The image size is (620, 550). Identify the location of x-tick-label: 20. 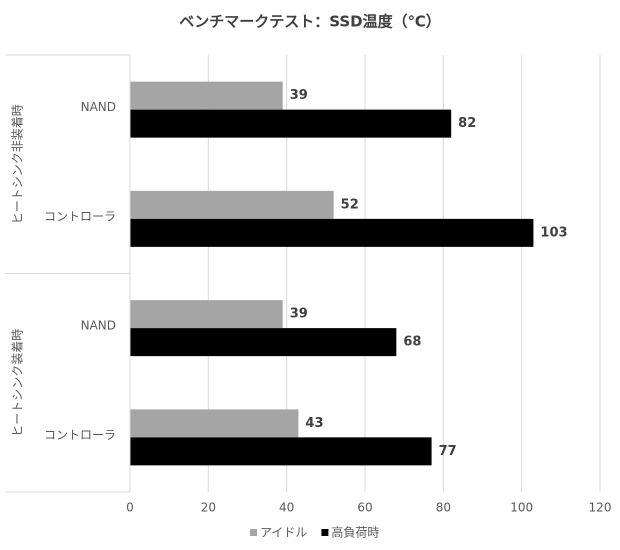
(208, 508).